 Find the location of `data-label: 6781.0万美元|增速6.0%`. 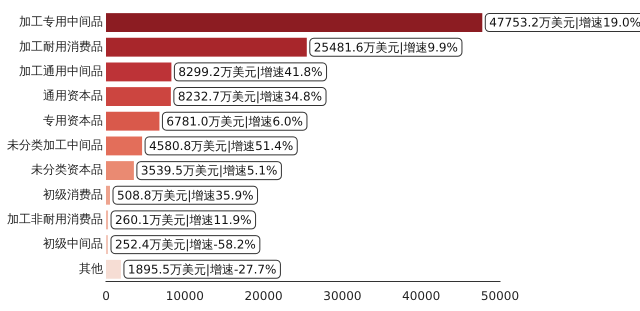

data-label: 6781.0万美元|增速6.0% is located at coordinates (234, 121).